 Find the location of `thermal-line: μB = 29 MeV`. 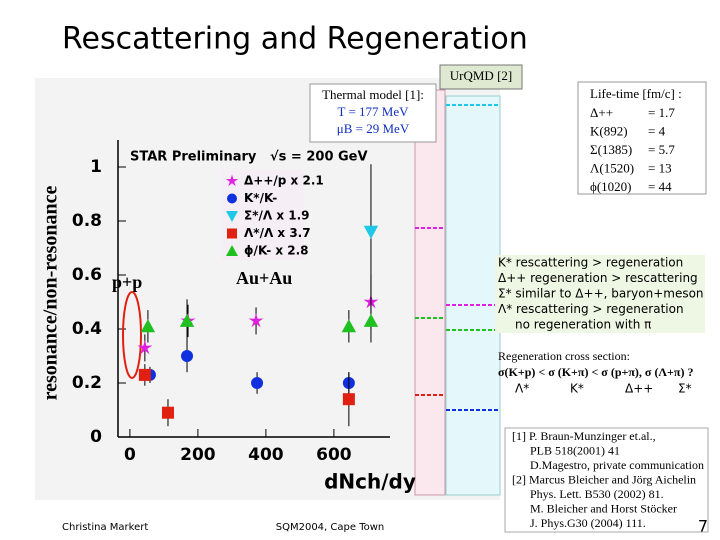

thermal-line: μB = 29 MeV is located at coordinates (373, 128).